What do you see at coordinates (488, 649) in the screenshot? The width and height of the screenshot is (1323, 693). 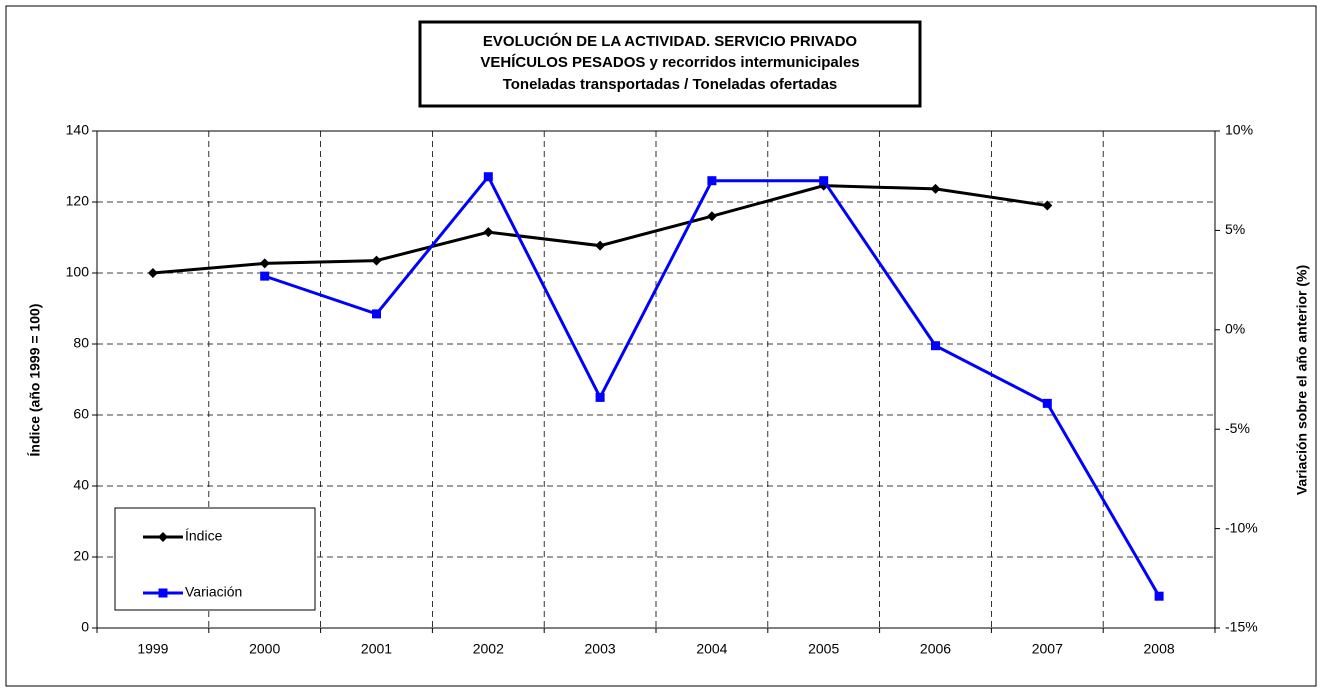 I see `x-tick-label: 2002` at bounding box center [488, 649].